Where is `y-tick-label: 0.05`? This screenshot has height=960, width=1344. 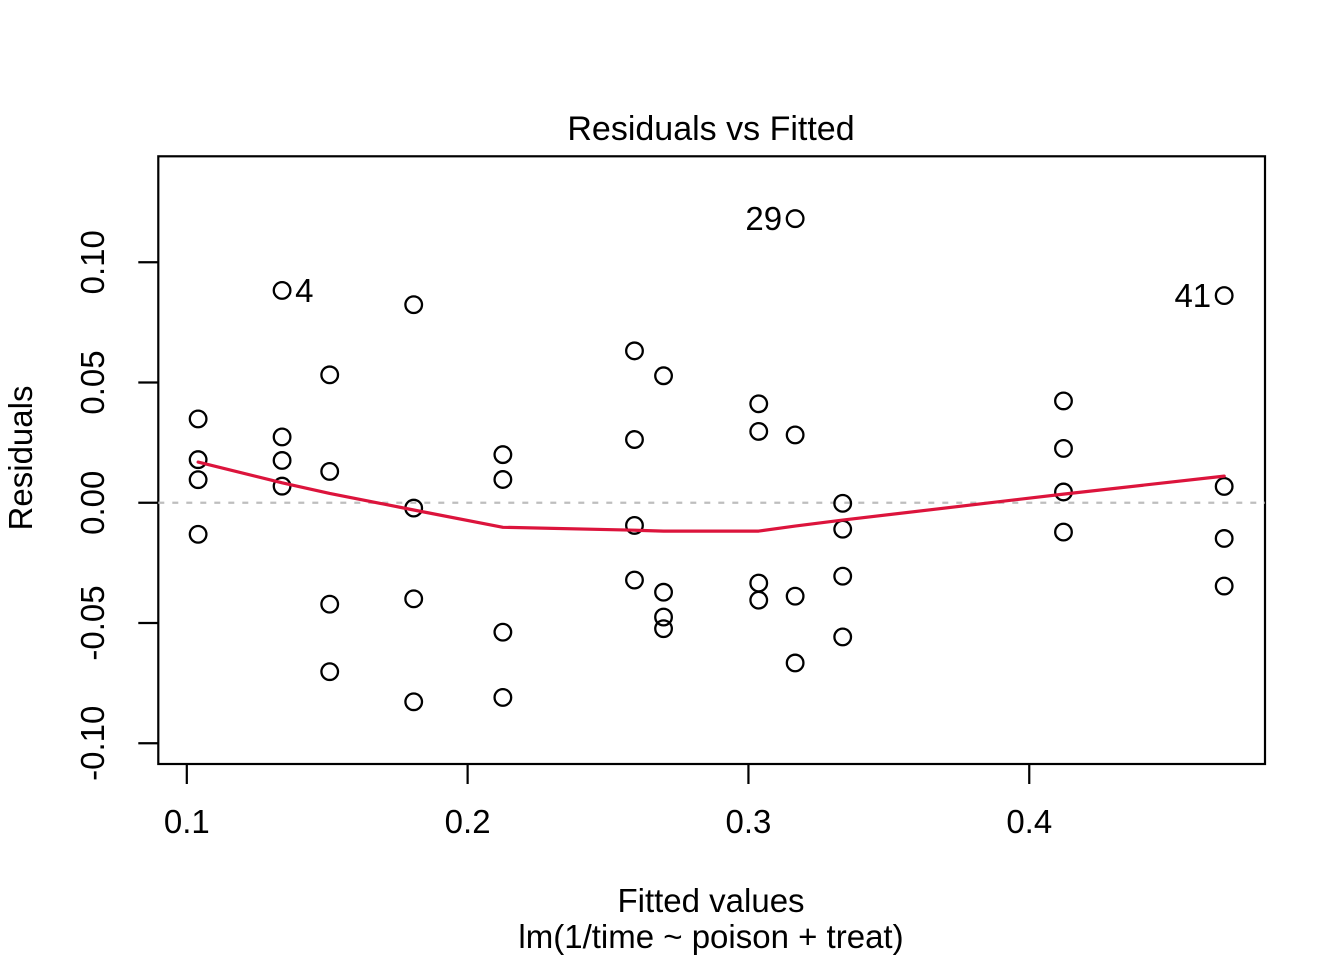
y-tick-label: 0.05 is located at coordinates (92, 382).